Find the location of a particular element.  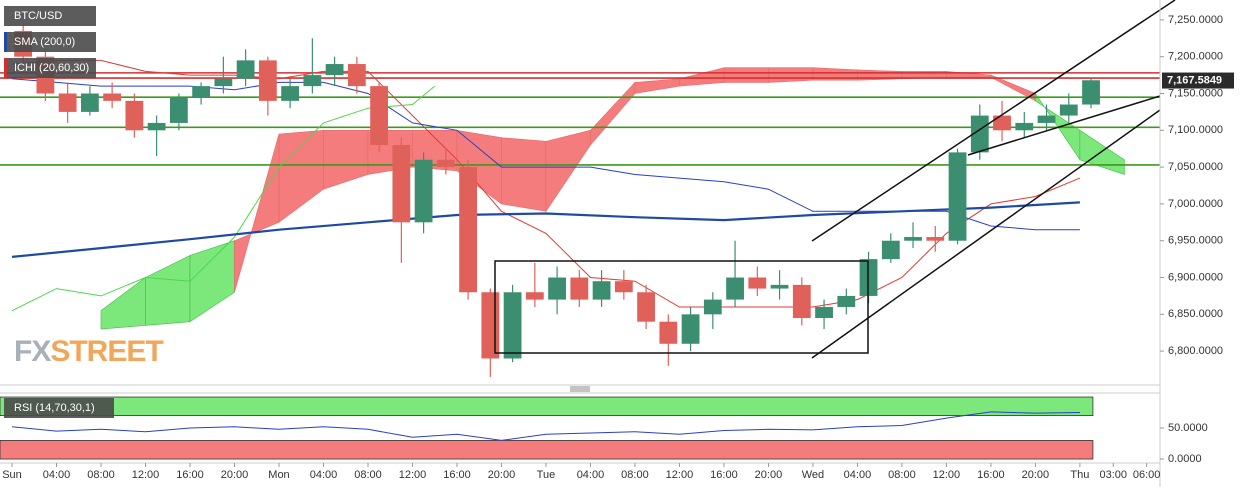

x-tick-label: Tue is located at coordinates (546, 475).